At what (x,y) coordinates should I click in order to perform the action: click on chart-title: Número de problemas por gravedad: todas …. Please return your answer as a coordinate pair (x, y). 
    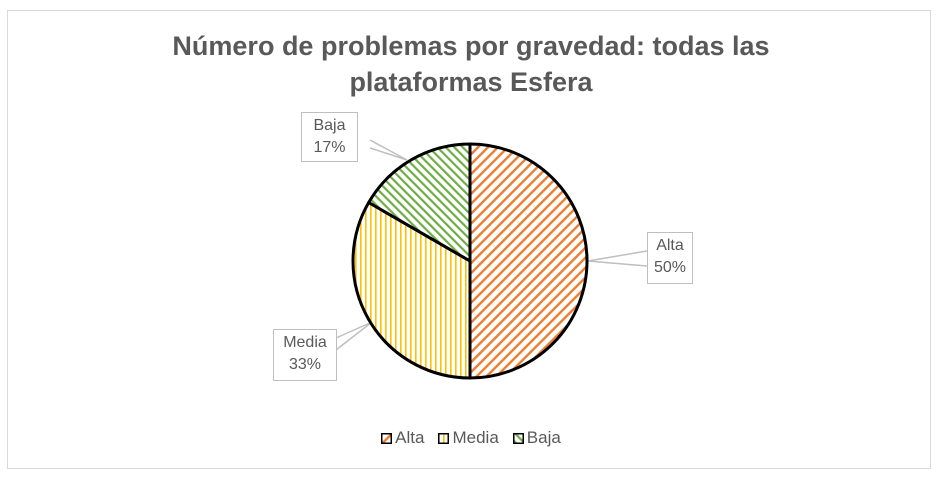
    Looking at the image, I should click on (471, 64).